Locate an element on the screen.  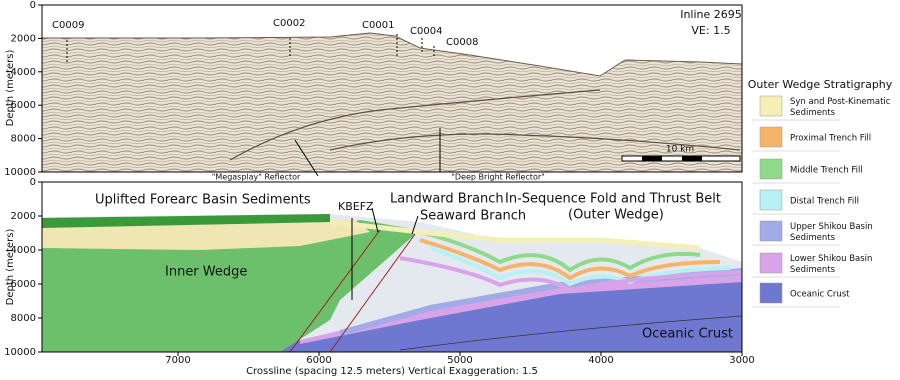
unit-label: Seaward Branch is located at coordinates (473, 216).